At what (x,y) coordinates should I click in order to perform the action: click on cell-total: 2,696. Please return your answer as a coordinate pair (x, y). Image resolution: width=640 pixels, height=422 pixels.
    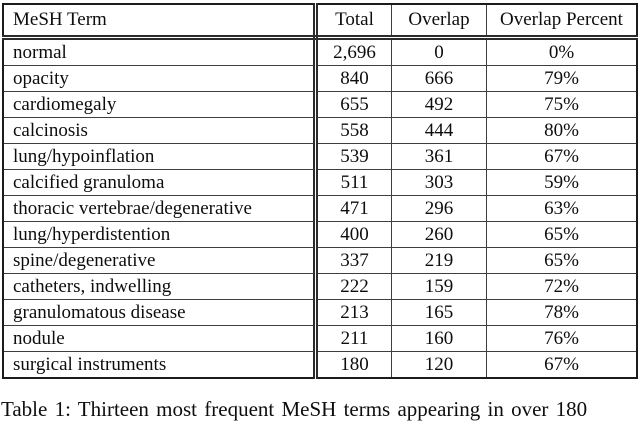
    Looking at the image, I should click on (353, 51).